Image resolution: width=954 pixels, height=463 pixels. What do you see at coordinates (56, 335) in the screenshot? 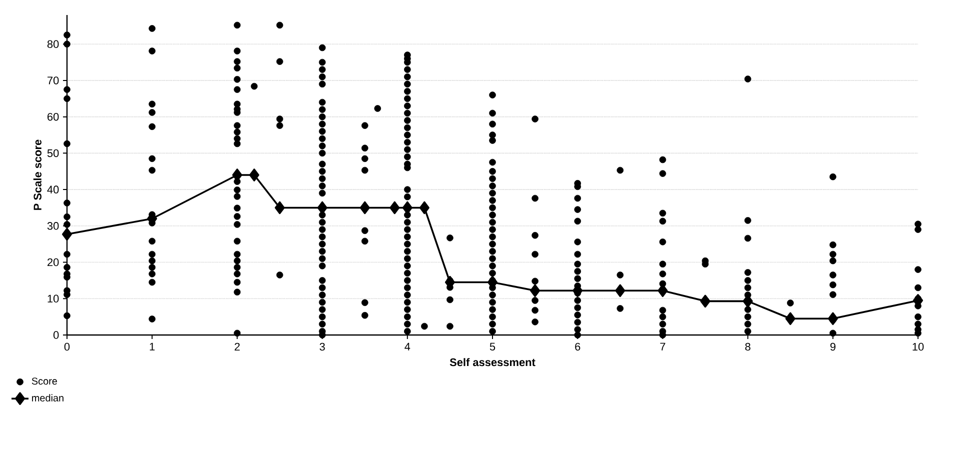
I see `y-tick-label: 0` at bounding box center [56, 335].